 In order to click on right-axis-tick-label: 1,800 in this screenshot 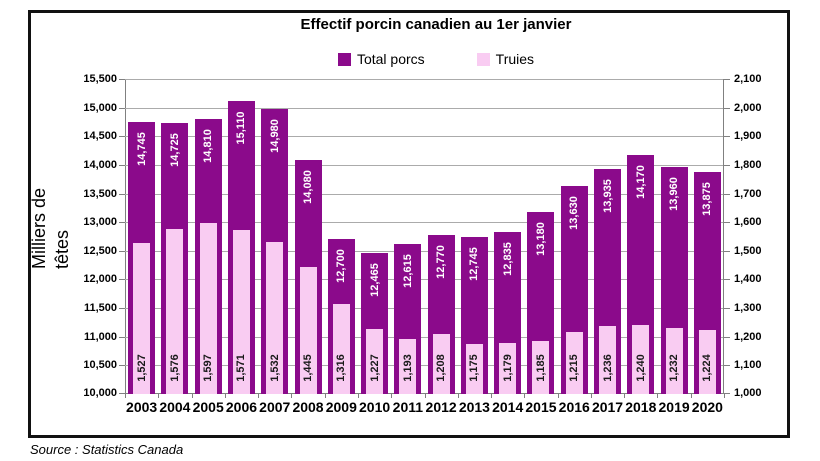, I will do `click(748, 165)`.